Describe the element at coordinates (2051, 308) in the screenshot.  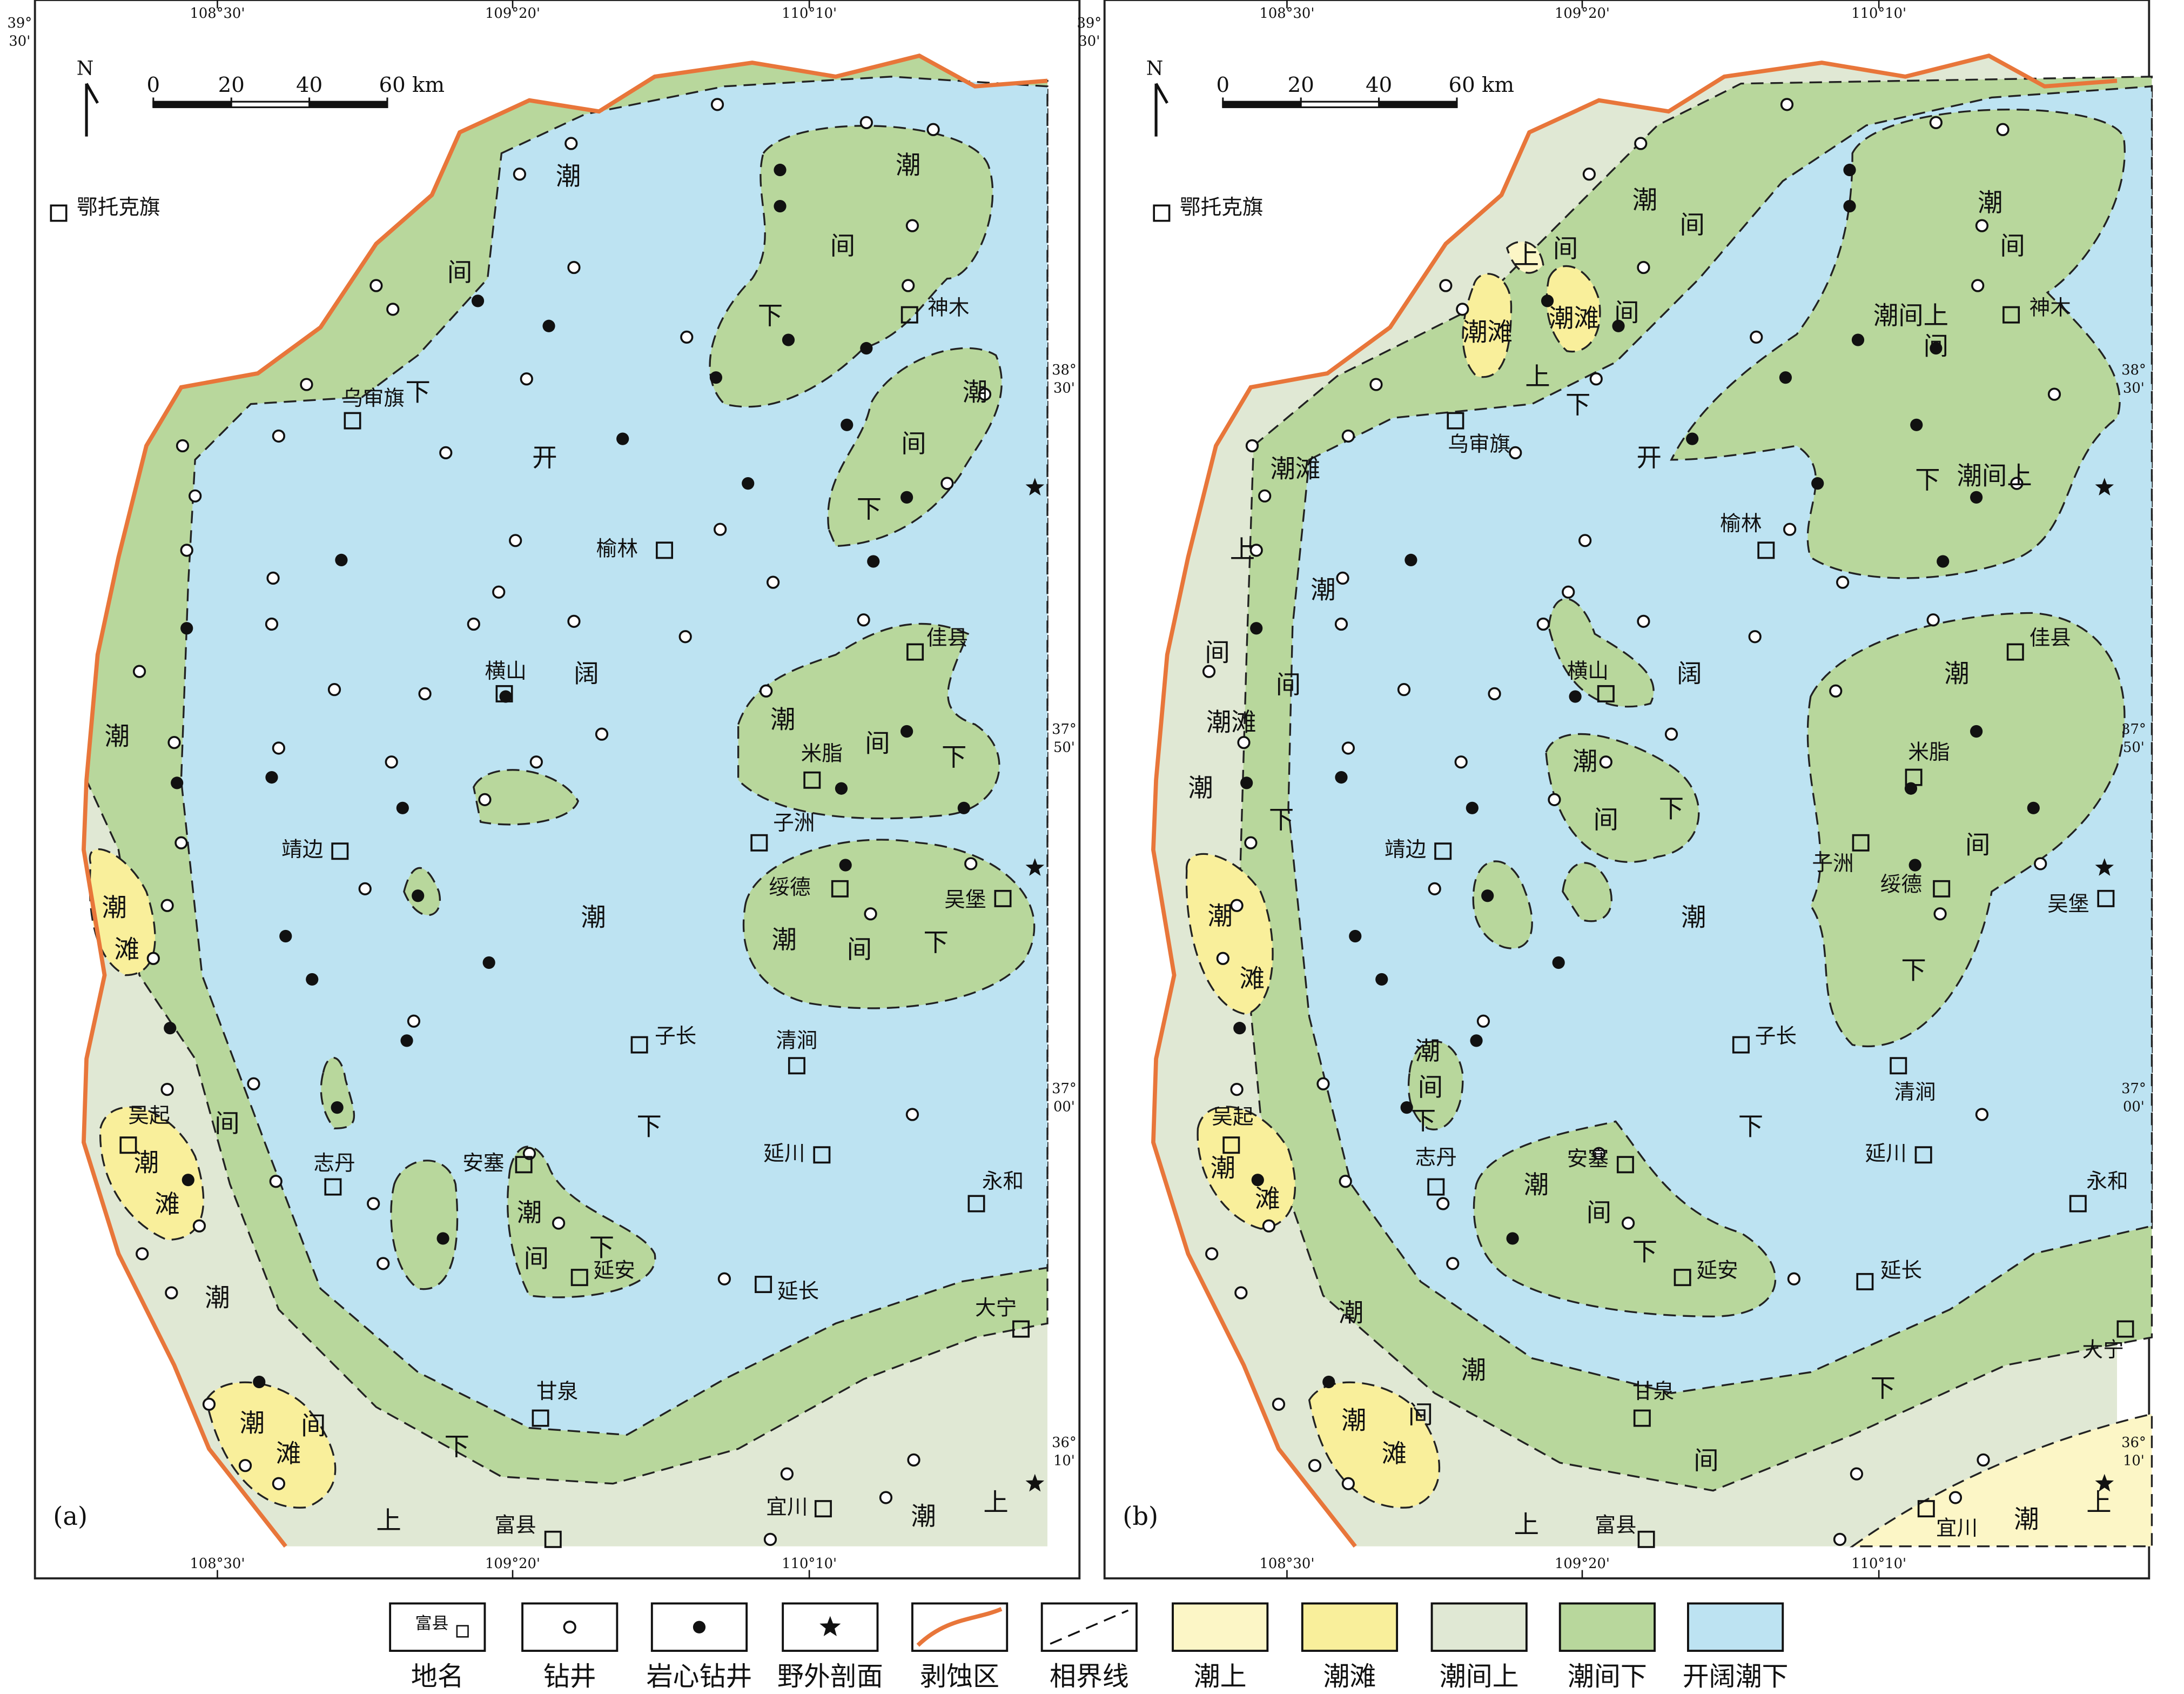
I see `place-name: 神木` at that location.